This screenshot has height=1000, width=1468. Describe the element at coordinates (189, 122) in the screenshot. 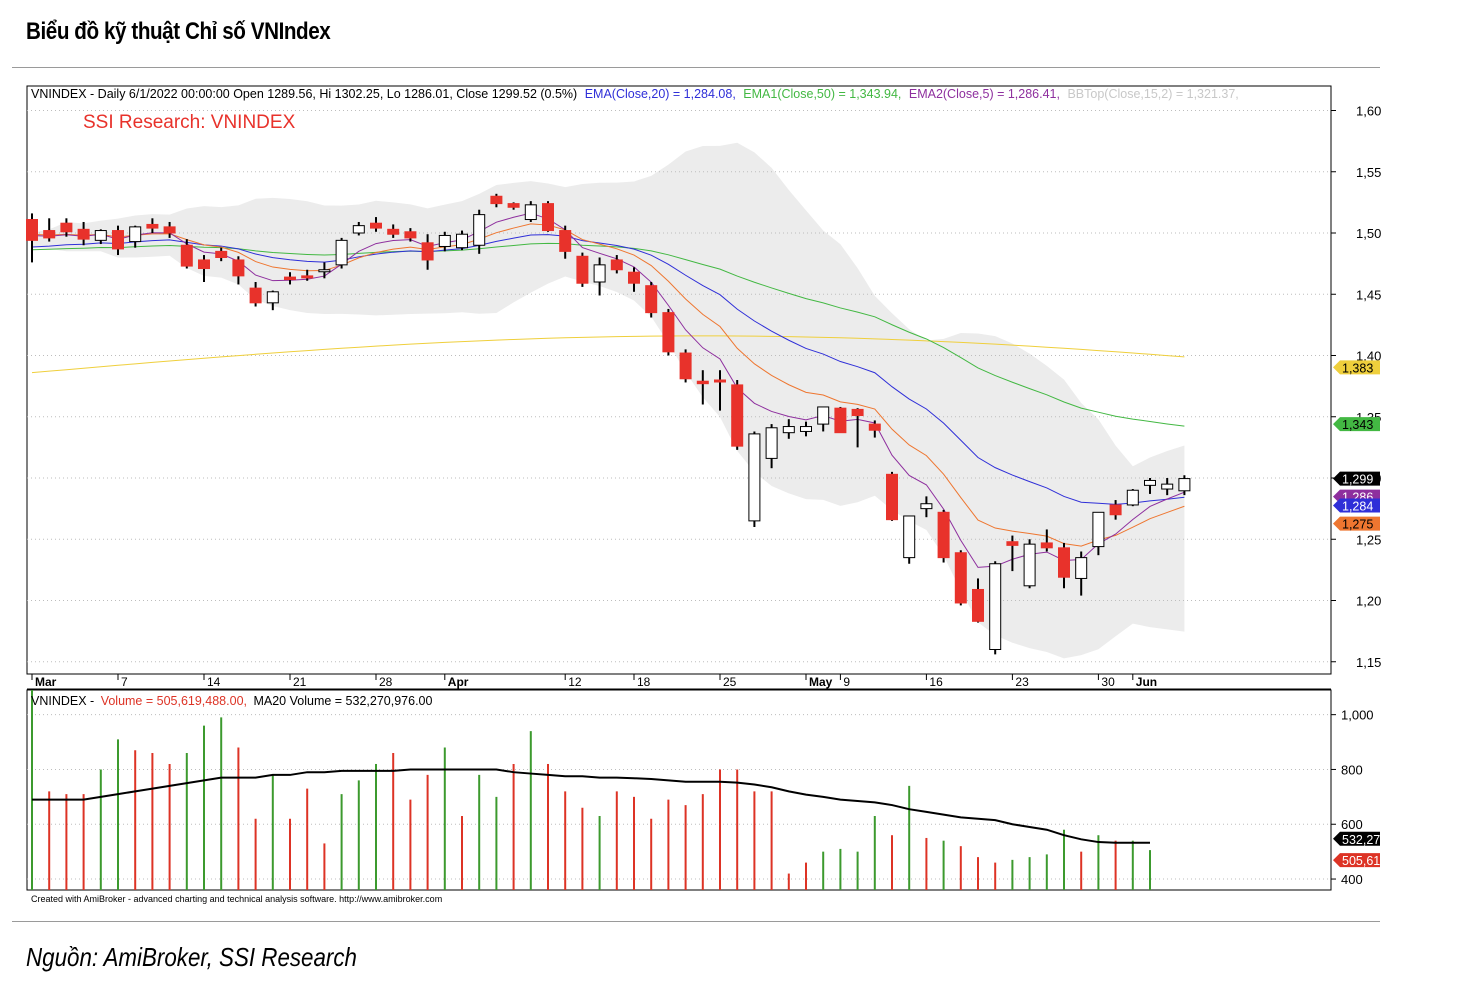

I see `watermark: SSI Research: VNINDEX` at that location.